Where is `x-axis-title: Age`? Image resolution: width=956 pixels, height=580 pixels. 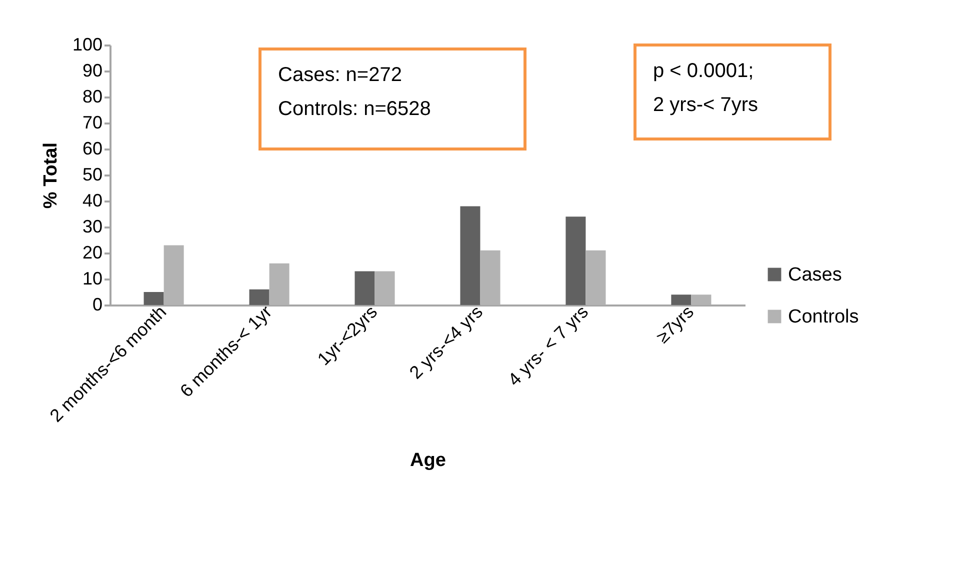
x-axis-title: Age is located at coordinates (428, 460).